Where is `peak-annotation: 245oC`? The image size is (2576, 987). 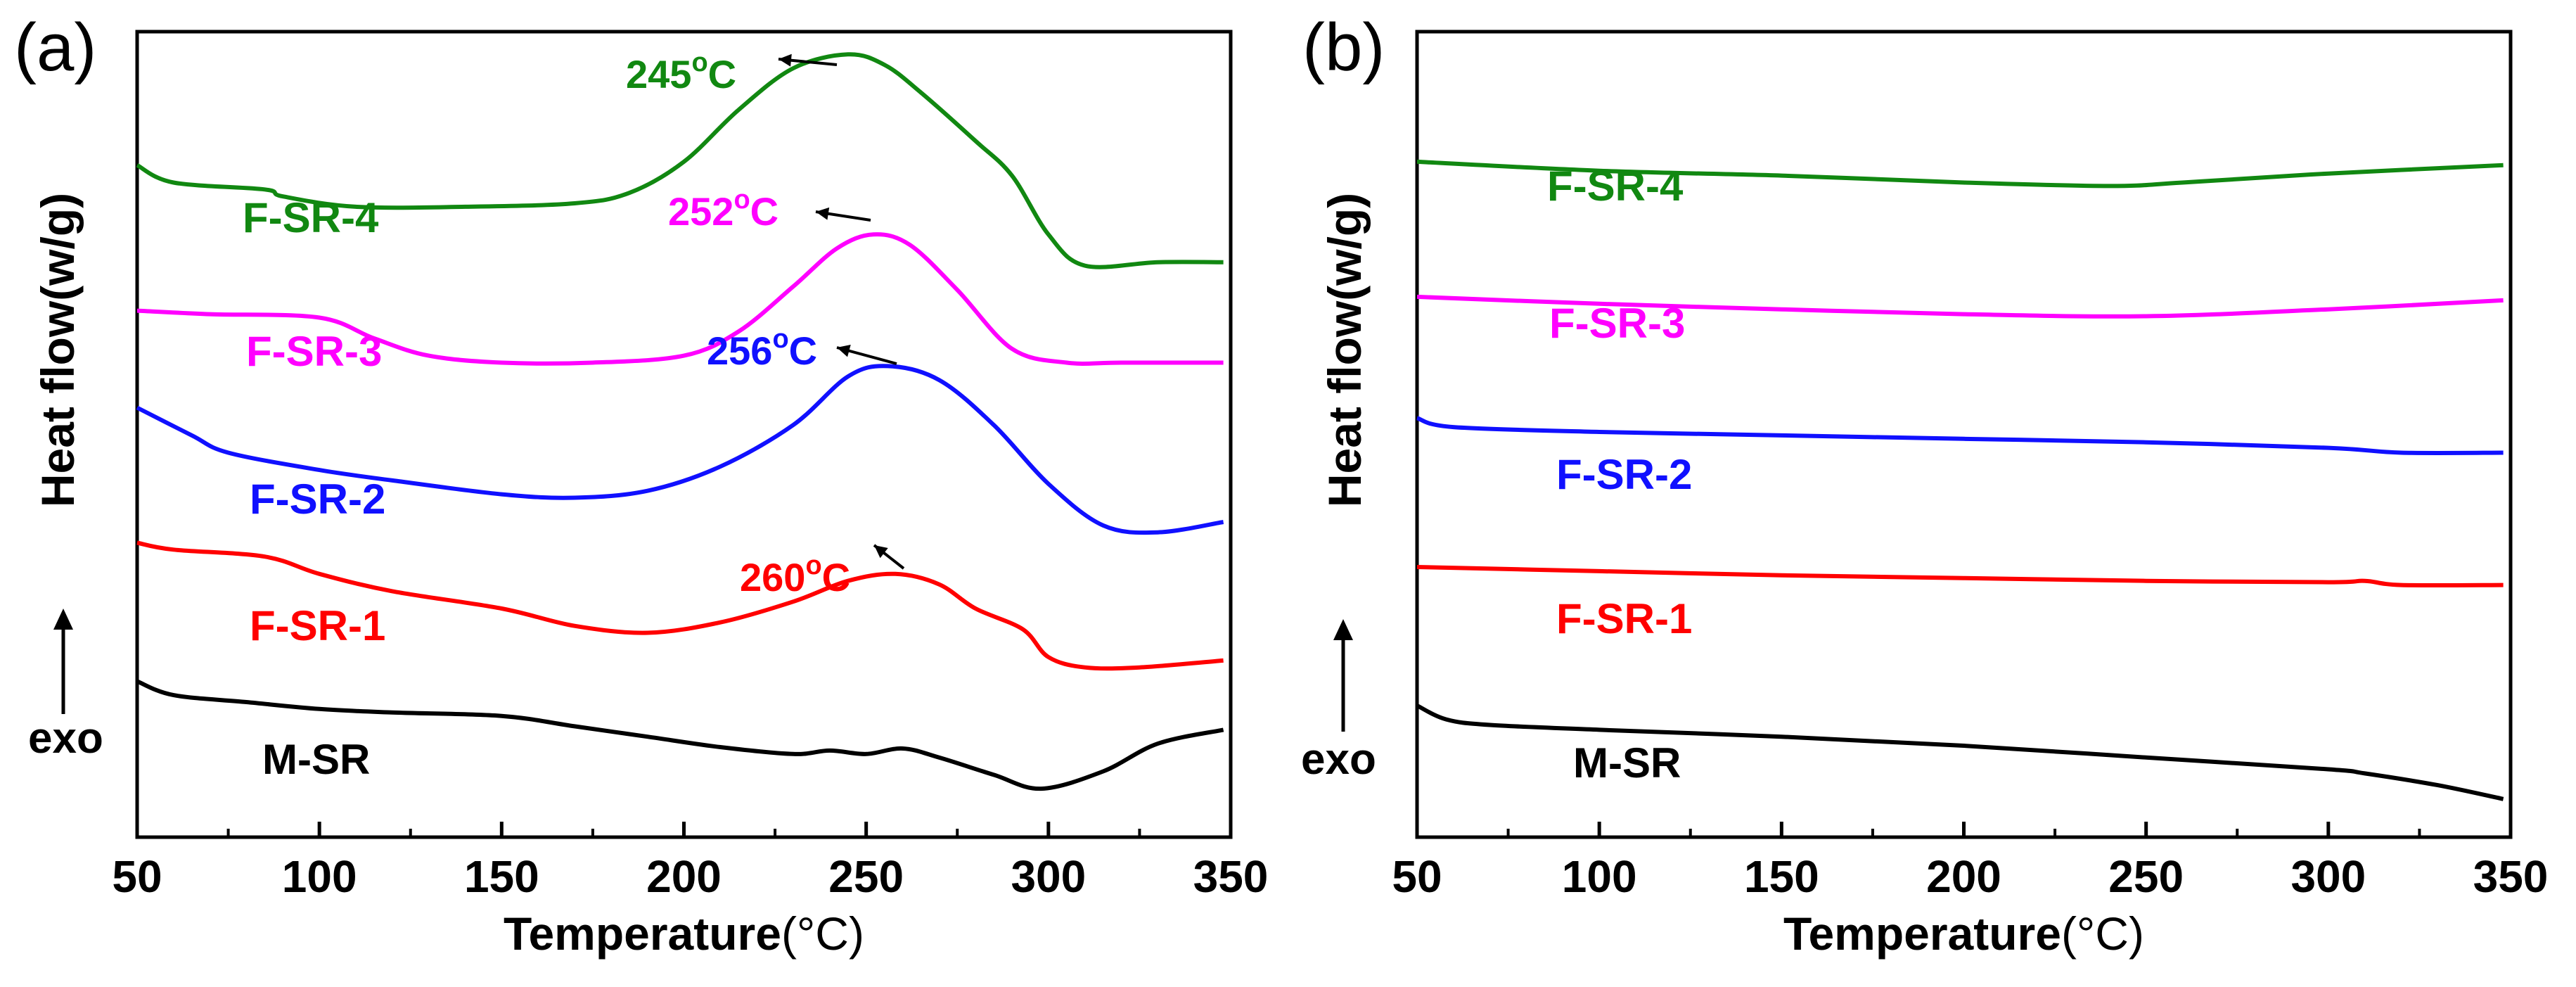
peak-annotation: 245oC is located at coordinates (681, 72).